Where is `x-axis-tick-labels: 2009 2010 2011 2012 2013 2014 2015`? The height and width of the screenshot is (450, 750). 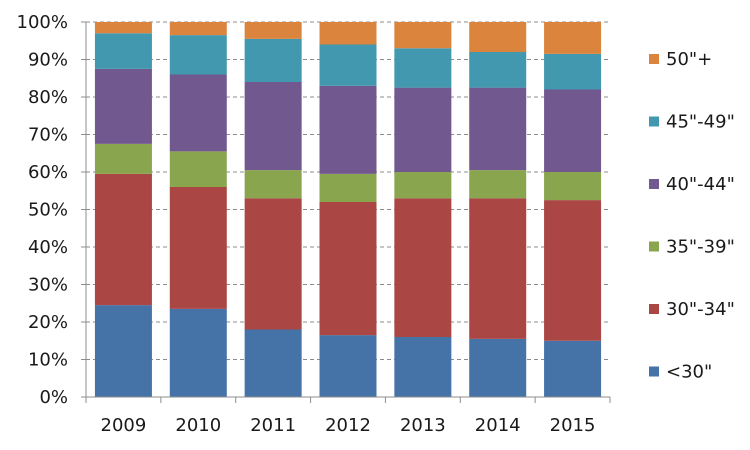 x-axis-tick-labels: 2009 2010 2011 2012 2013 2014 2015 is located at coordinates (348, 425).